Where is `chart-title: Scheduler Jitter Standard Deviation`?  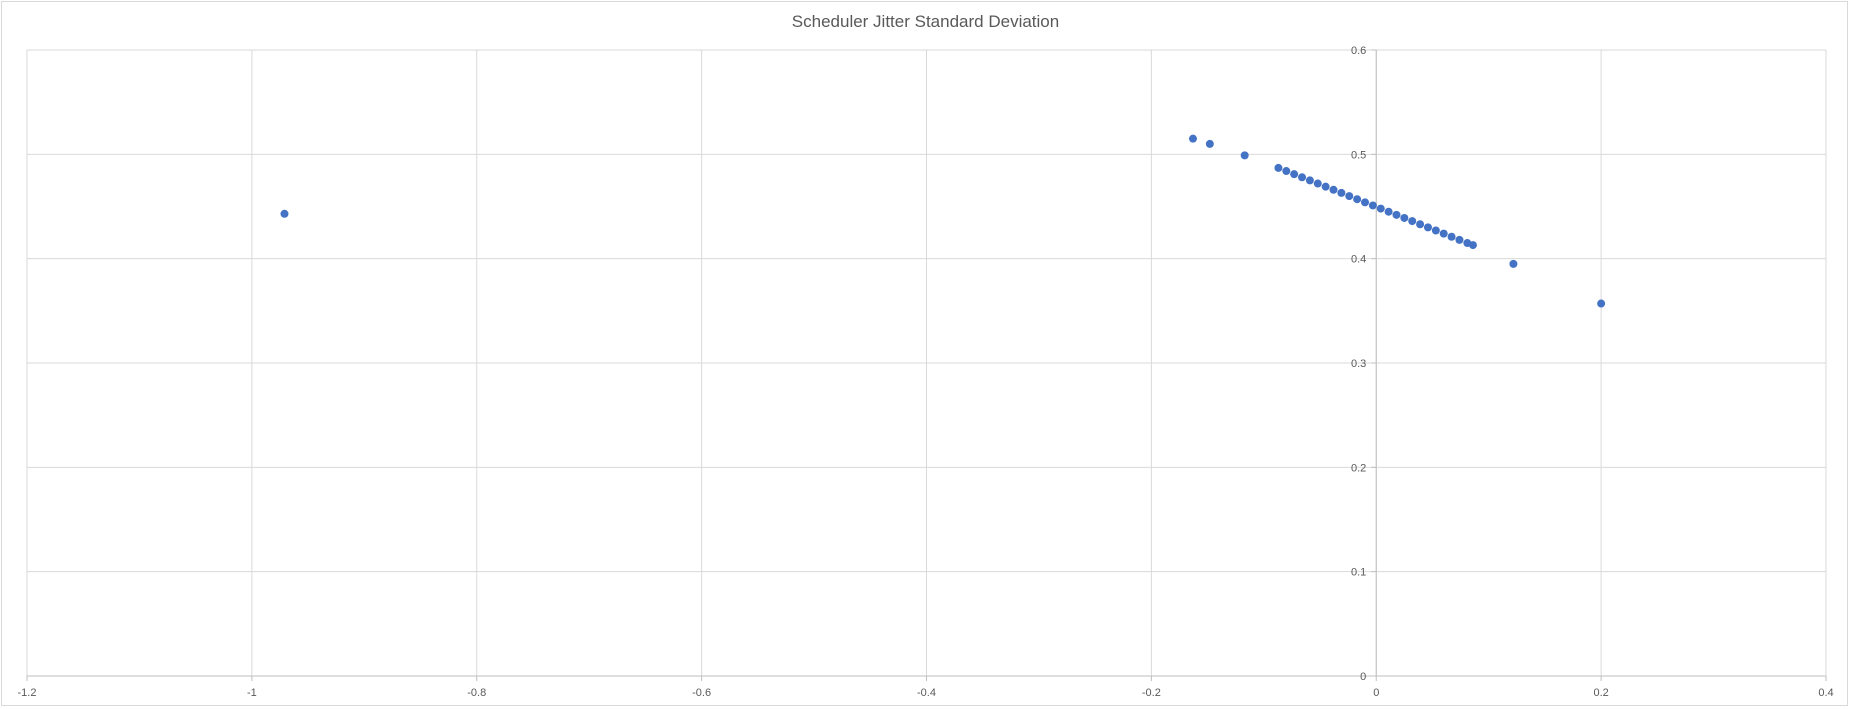
chart-title: Scheduler Jitter Standard Deviation is located at coordinates (925, 21).